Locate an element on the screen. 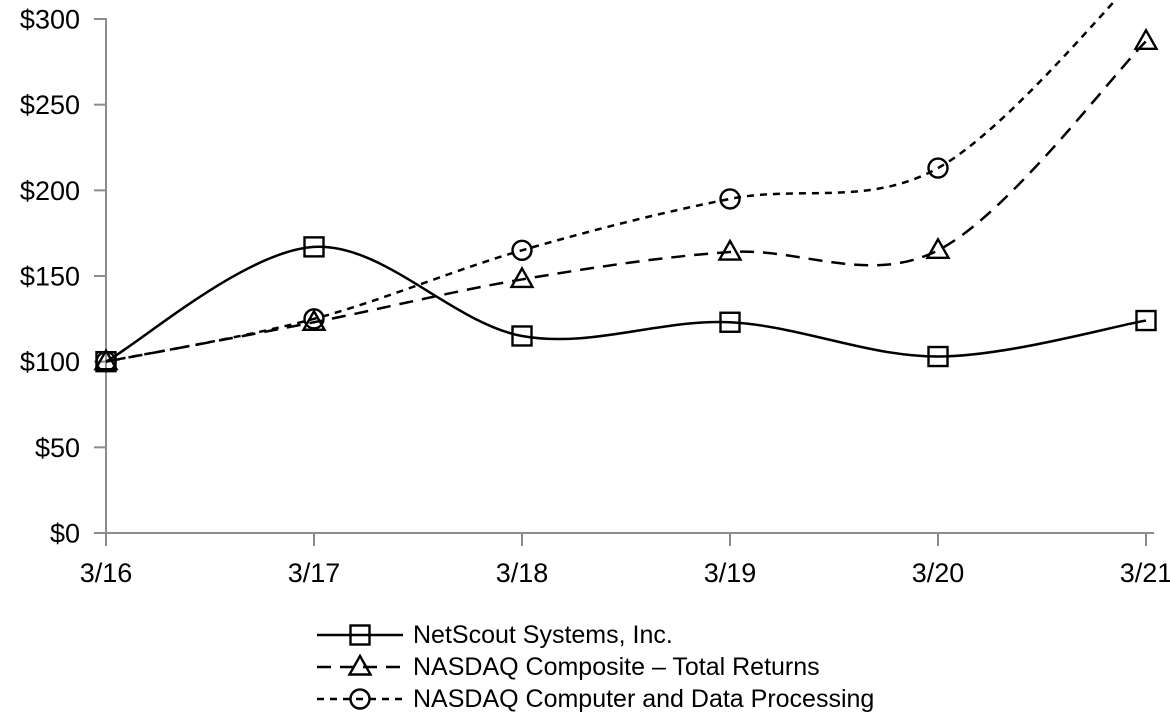 The width and height of the screenshot is (1170, 728). marker-triangle-3/16 is located at coordinates (106, 359).